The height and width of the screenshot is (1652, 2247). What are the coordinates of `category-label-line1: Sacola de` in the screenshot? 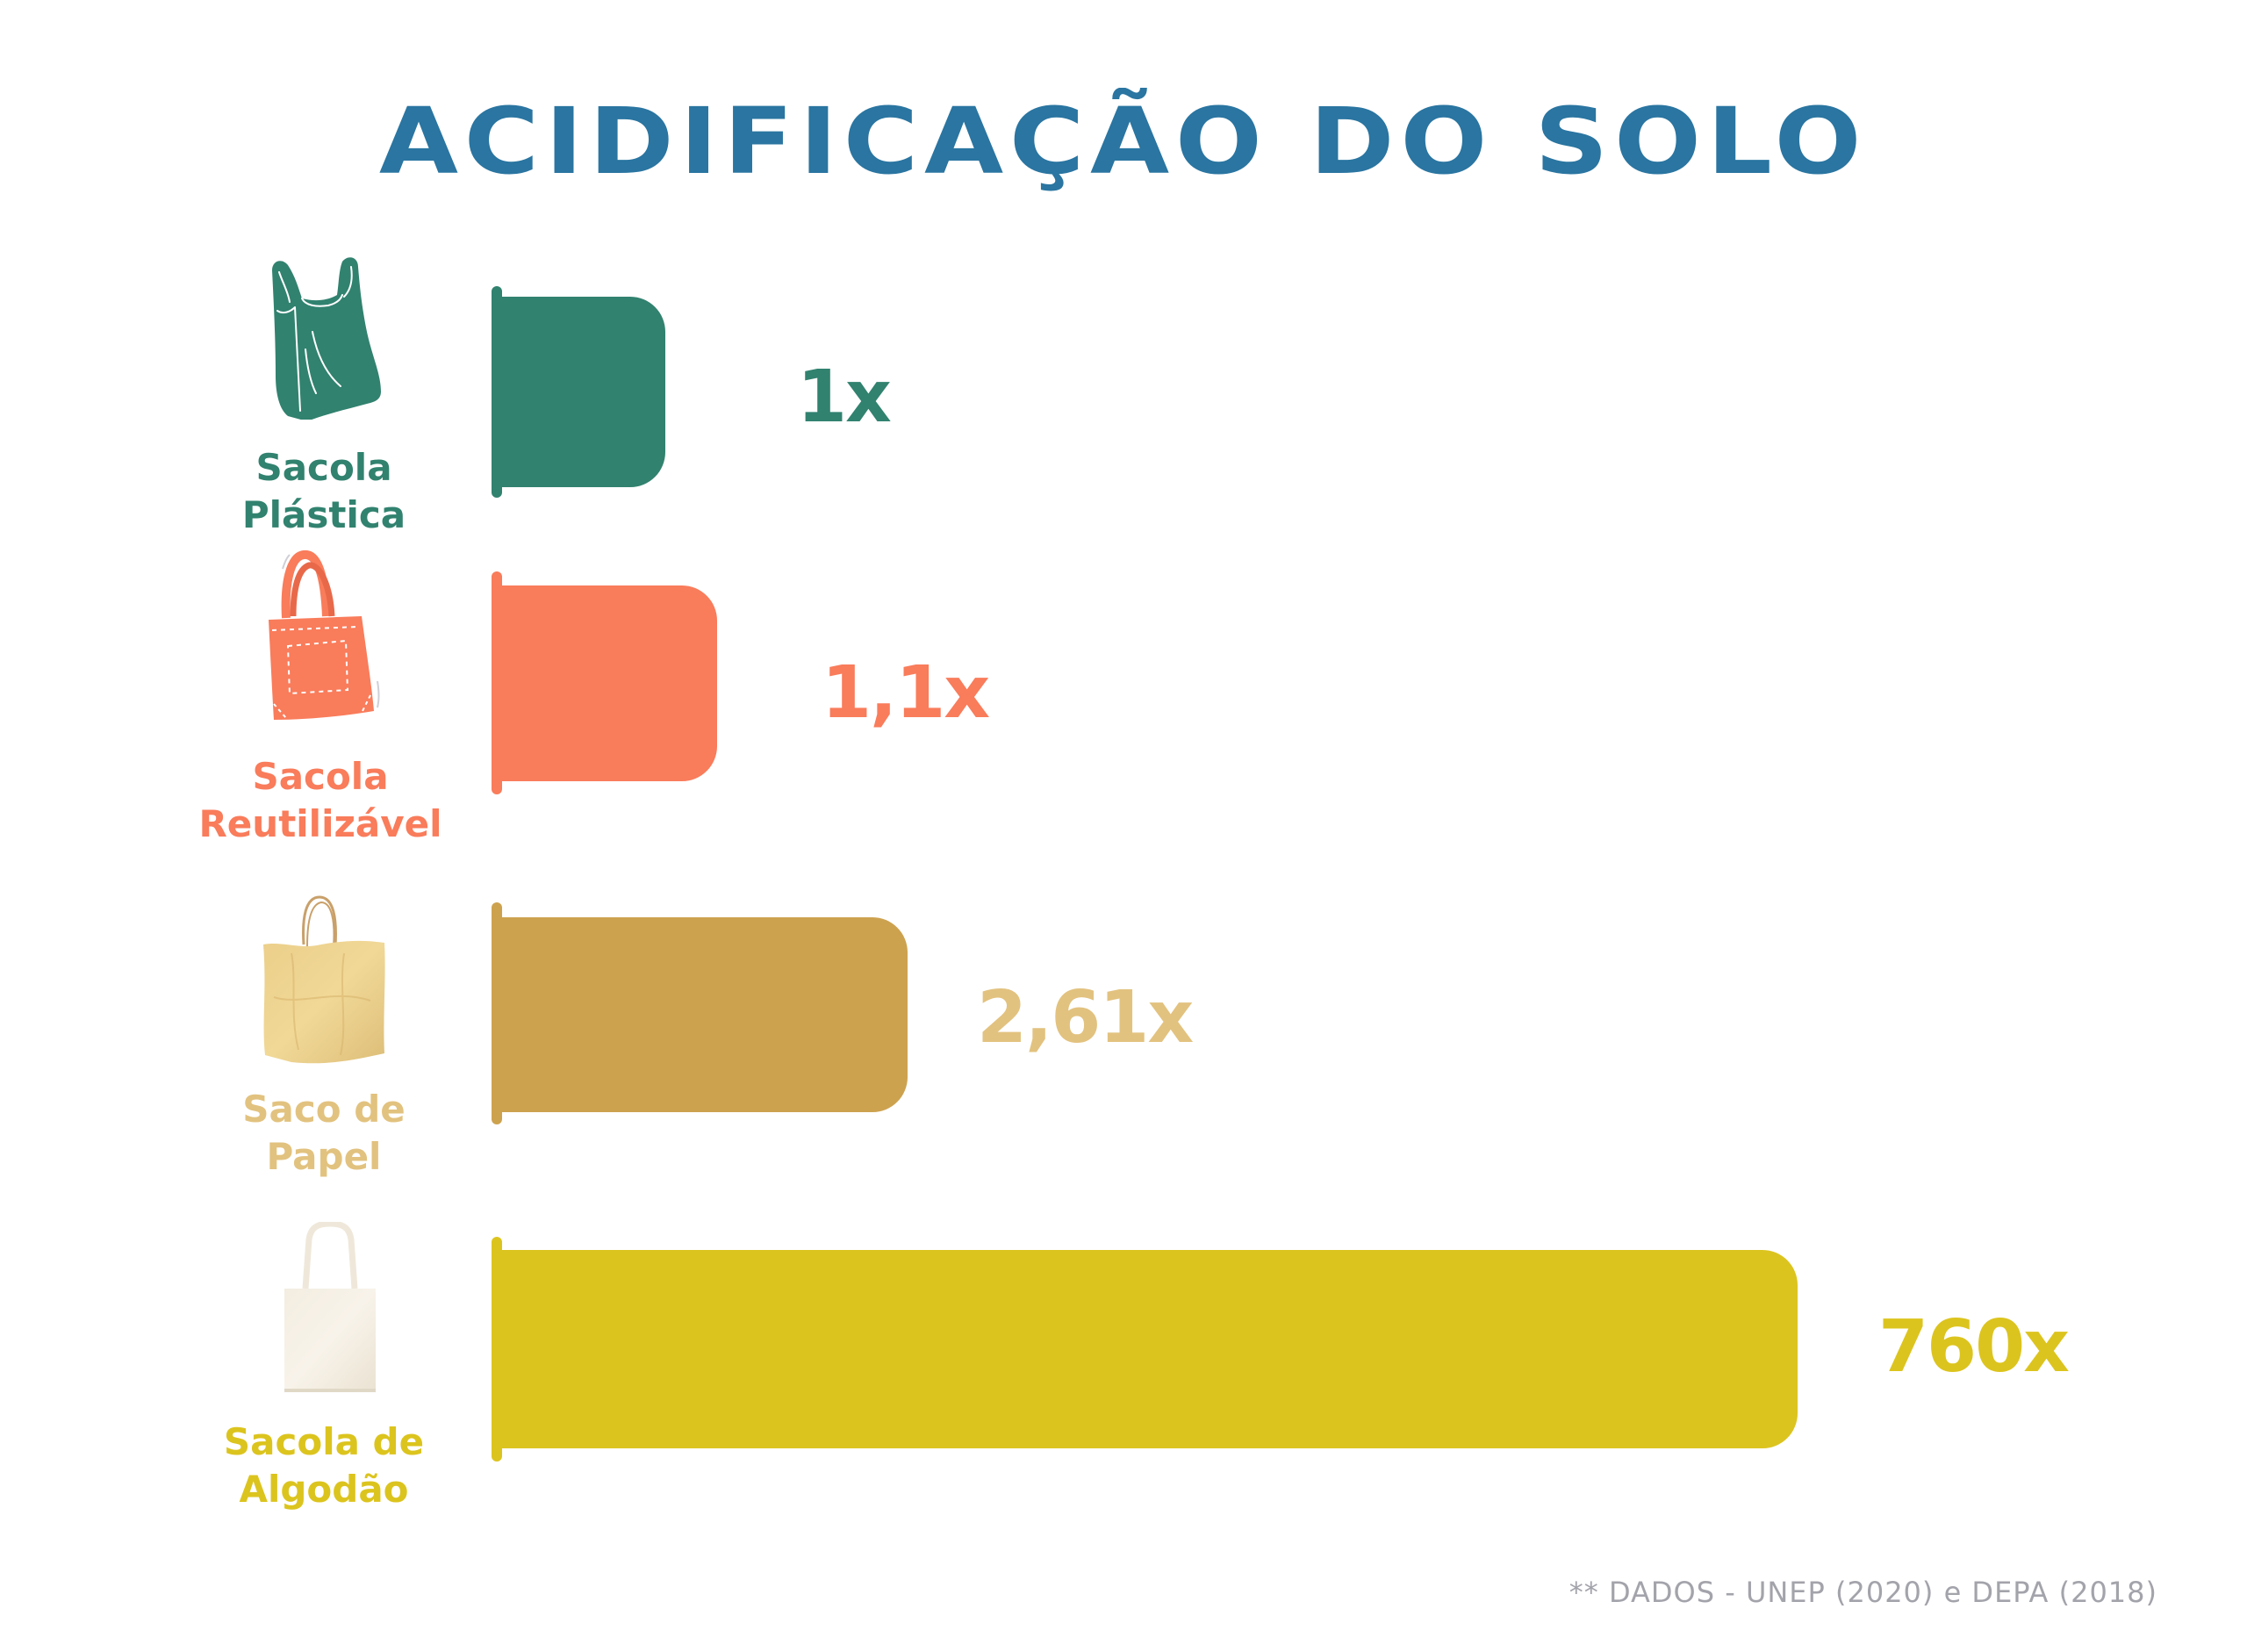 It's located at (324, 1441).